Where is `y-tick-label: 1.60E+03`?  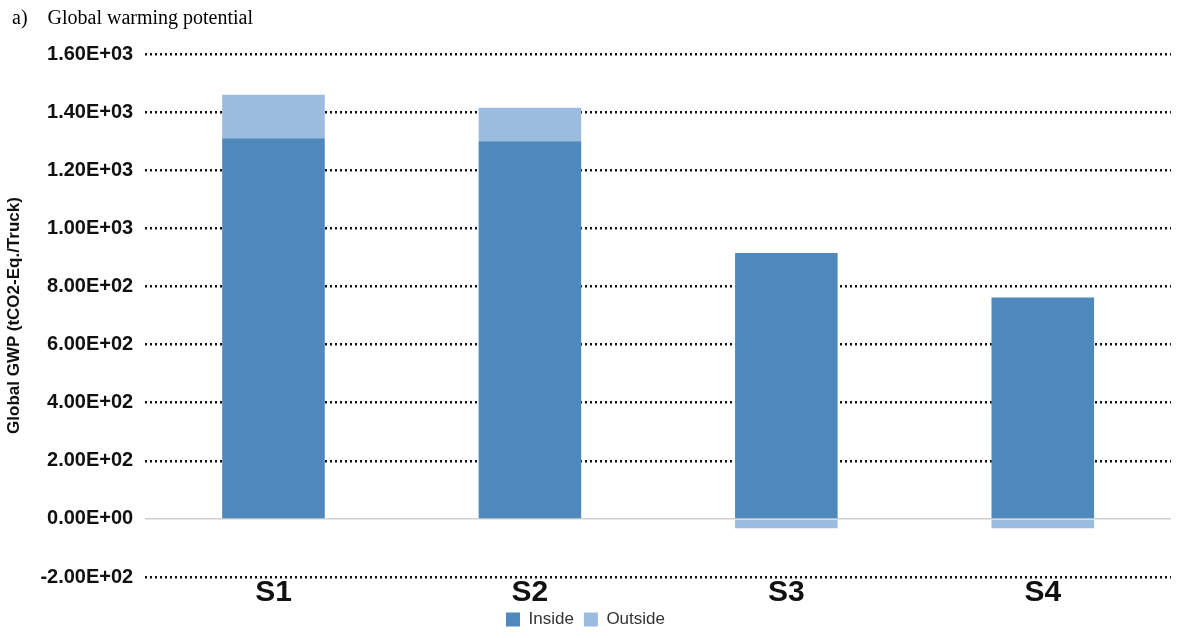 y-tick-label: 1.60E+03 is located at coordinates (90, 52).